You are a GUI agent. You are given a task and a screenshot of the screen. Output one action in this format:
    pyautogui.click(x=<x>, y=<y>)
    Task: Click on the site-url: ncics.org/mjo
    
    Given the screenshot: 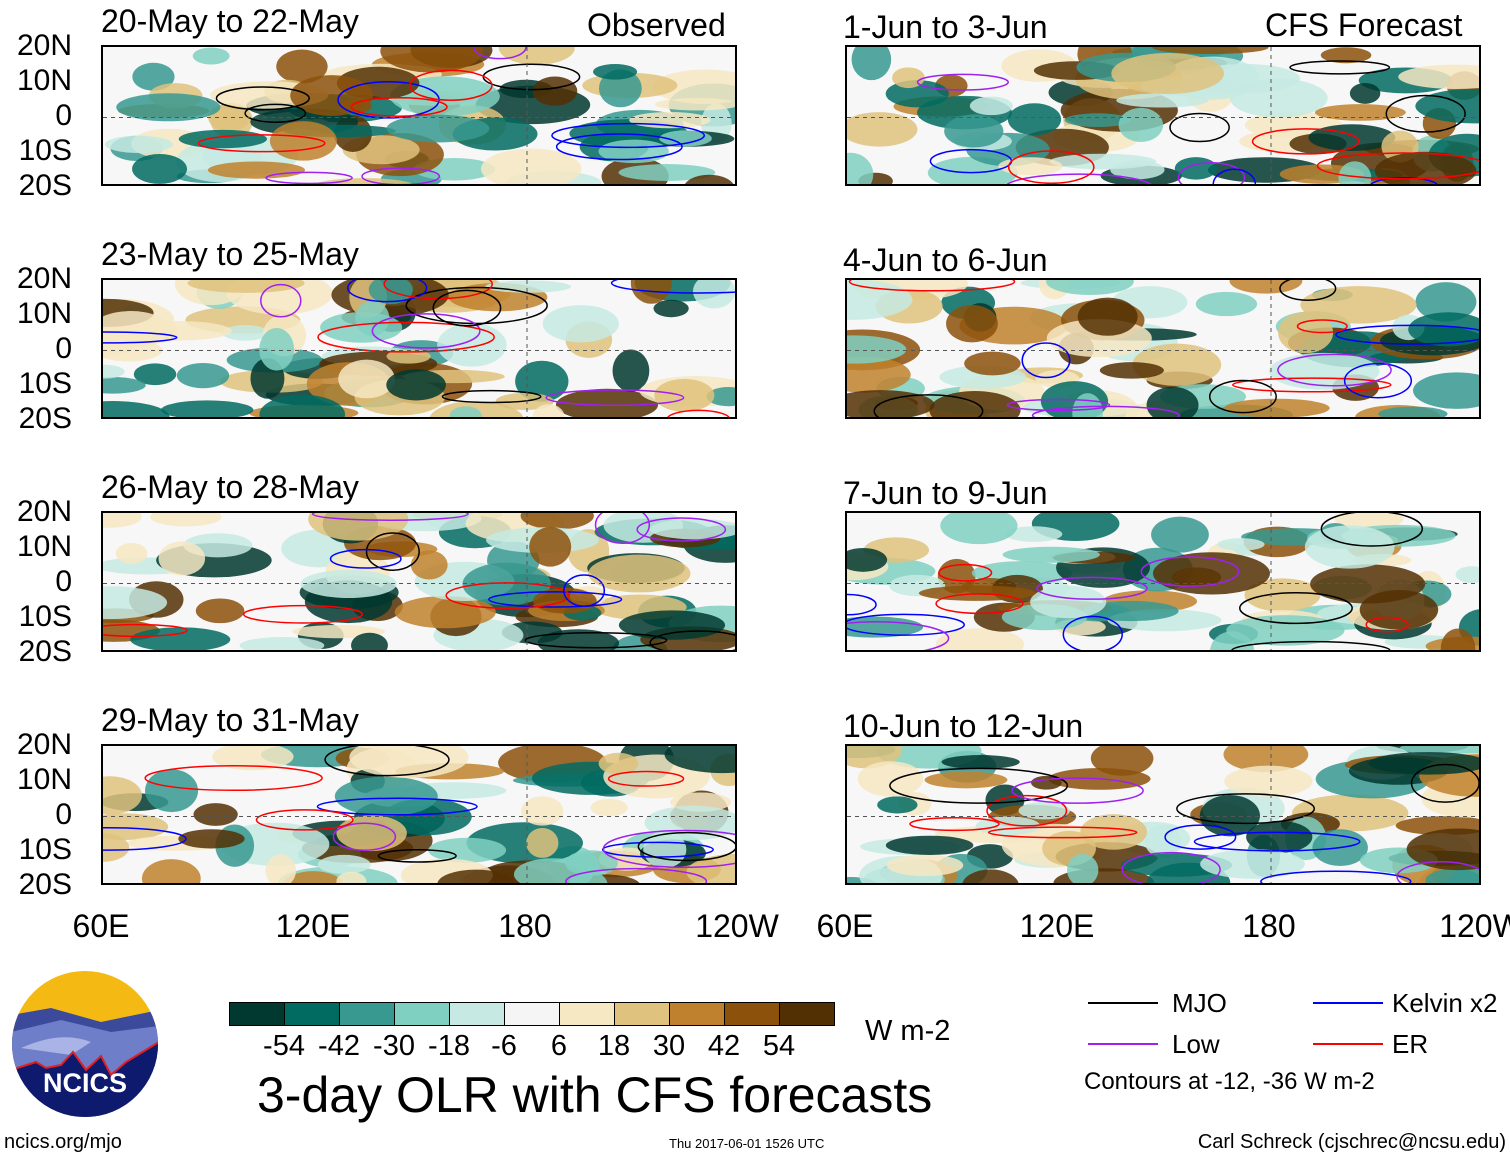 What is the action you would take?
    pyautogui.click(x=63, y=1142)
    